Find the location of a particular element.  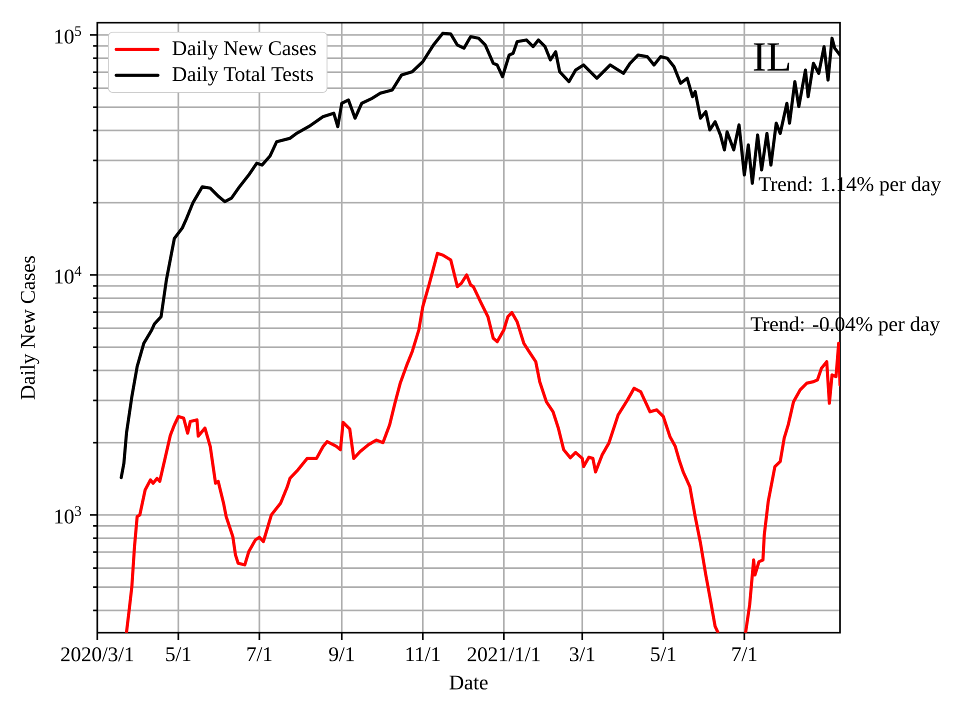

y-tick-label: 10$^{3}$ is located at coordinates (68, 515).